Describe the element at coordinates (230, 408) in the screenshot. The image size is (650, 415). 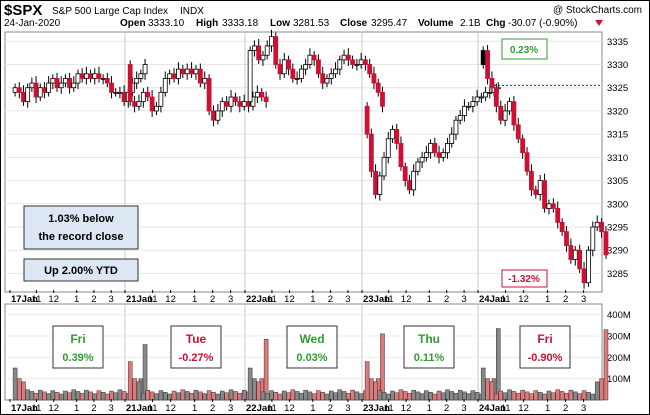
I see `x-hour-label: 3` at that location.